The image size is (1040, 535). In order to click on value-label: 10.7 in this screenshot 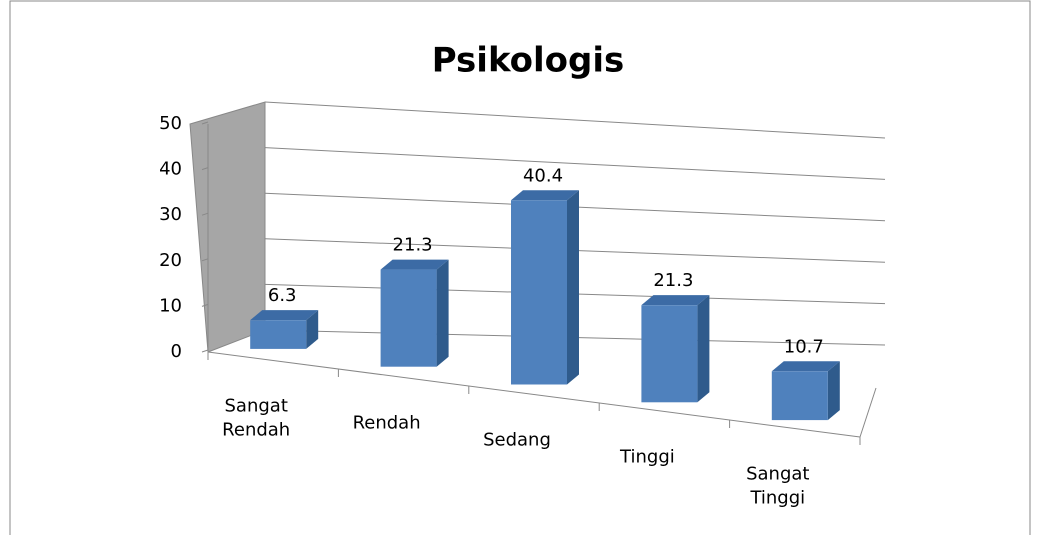, I will do `click(804, 346)`.